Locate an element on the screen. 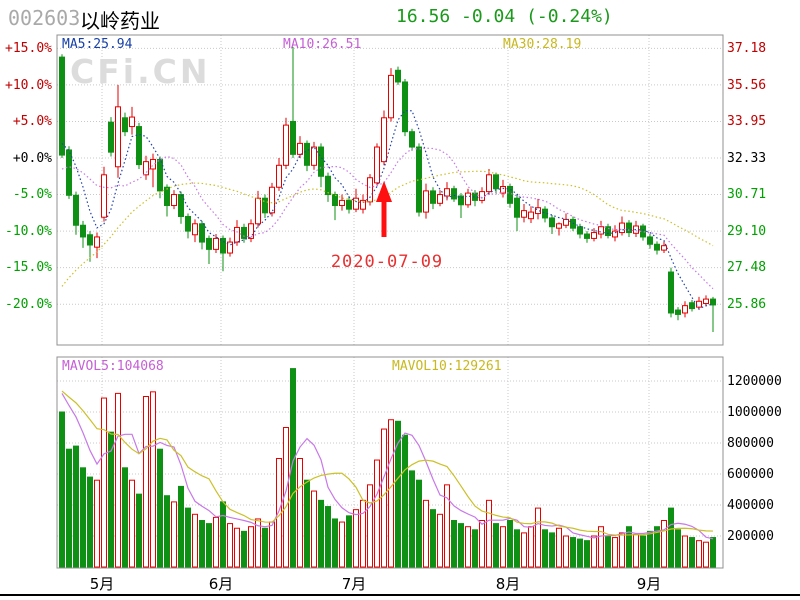 Image resolution: width=800 pixels, height=600 pixels. arrow-icon is located at coordinates (384, 209).